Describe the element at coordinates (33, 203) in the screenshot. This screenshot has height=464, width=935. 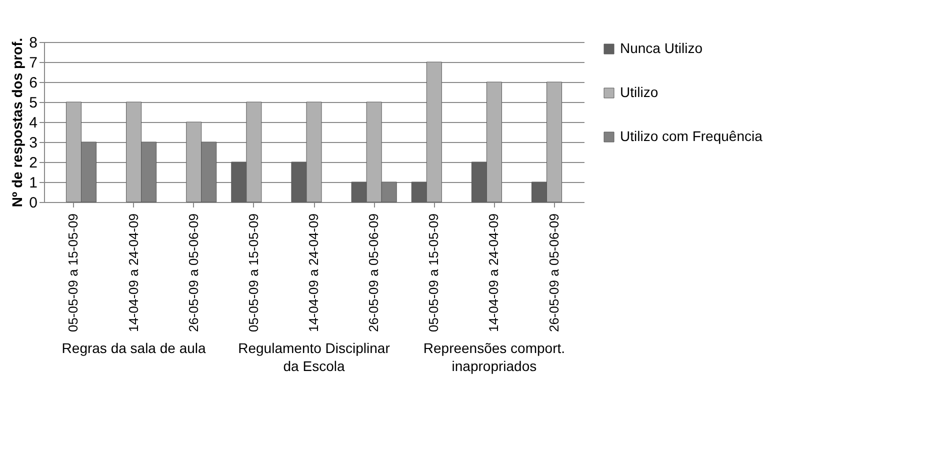
I see `y-tick-label: 0` at that location.